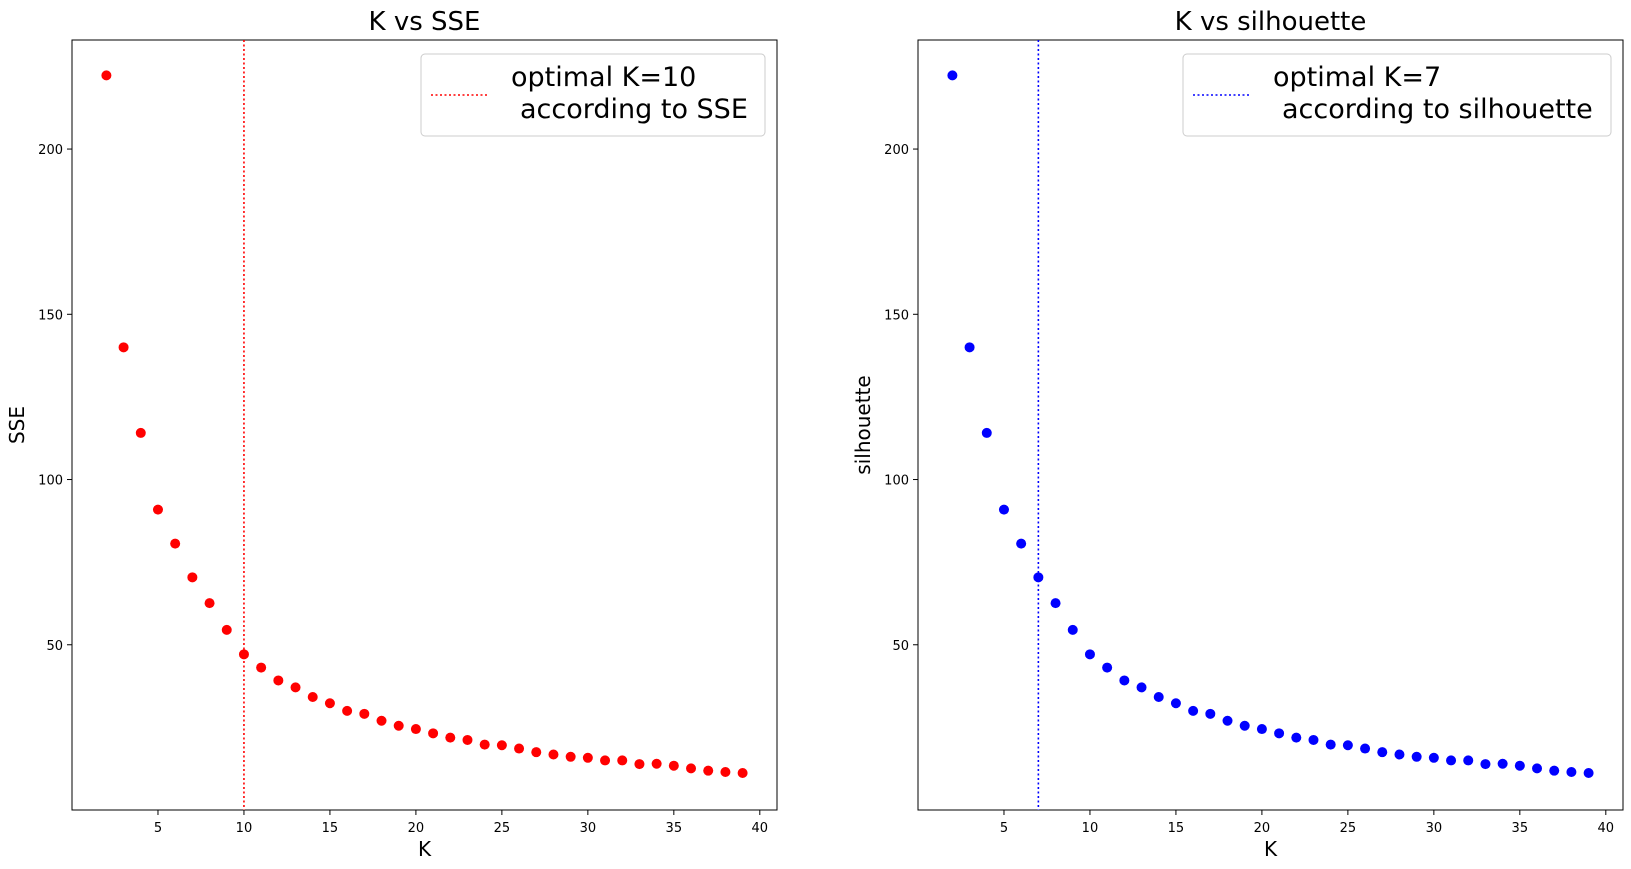 This screenshot has width=1631, height=869. Describe the element at coordinates (603, 77) in the screenshot. I see `legend-label-line1: optimal K=10` at that location.